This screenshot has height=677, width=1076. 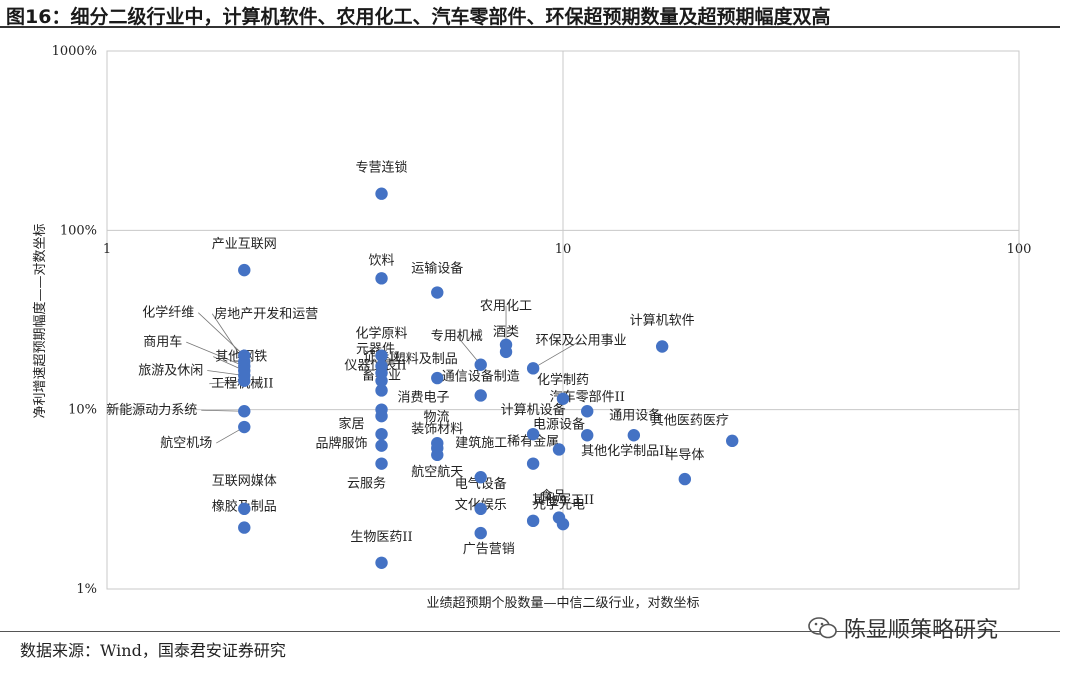 I want to click on point-label: 电气设备, so click(x=481, y=484).